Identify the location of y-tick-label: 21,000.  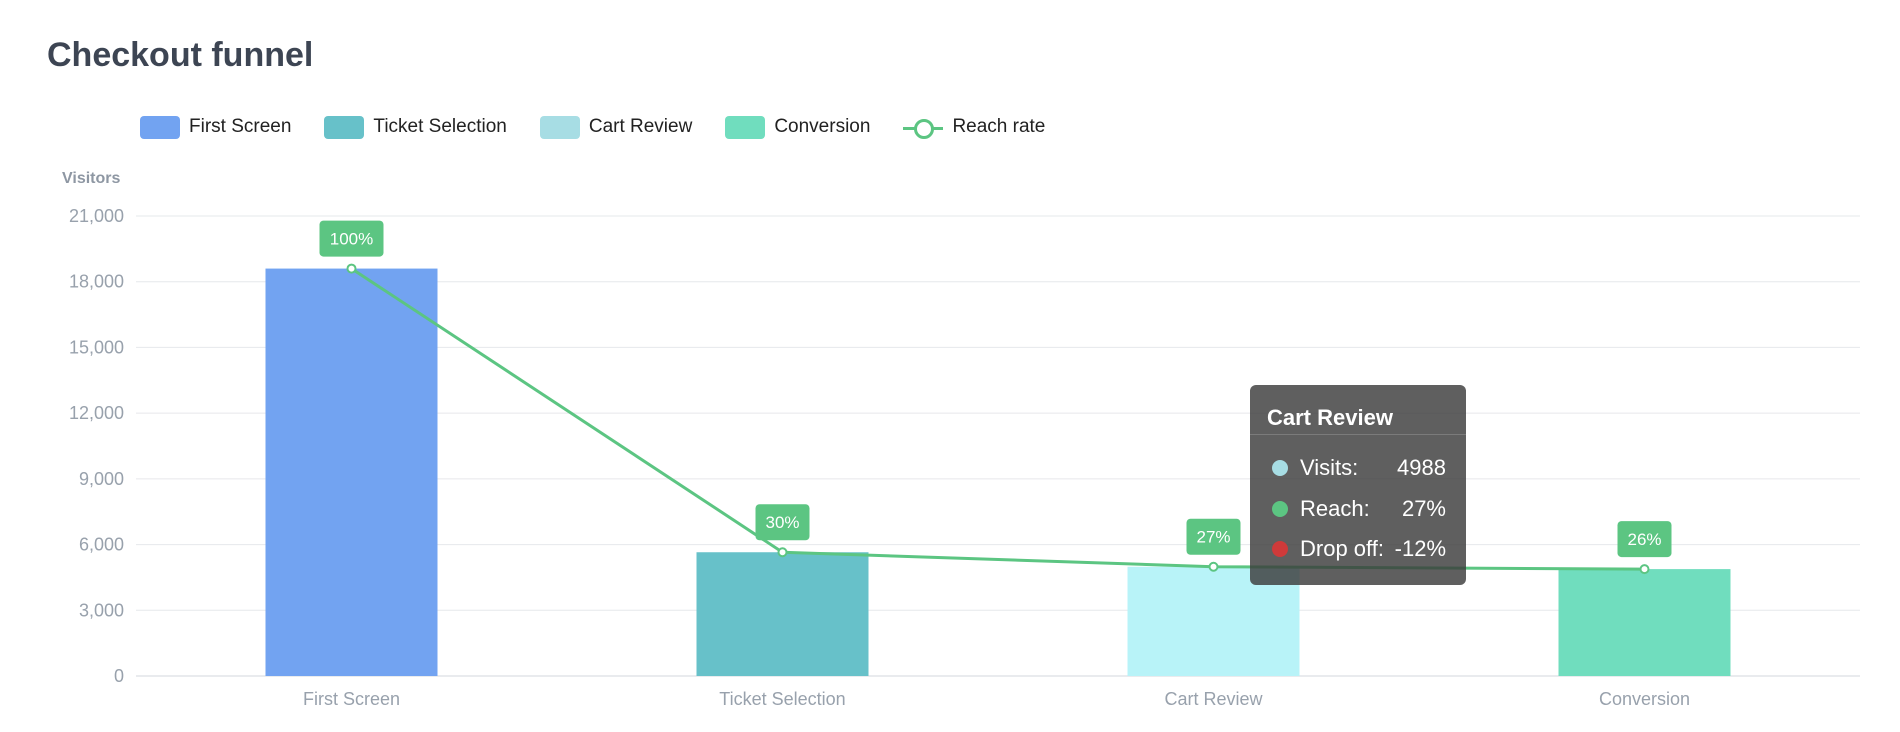
(96, 216).